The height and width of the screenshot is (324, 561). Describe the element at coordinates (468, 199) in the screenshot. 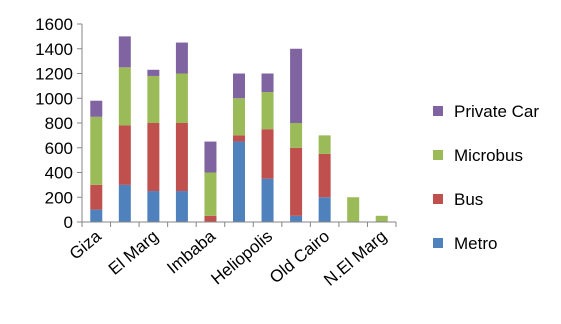

I see `legend-label-bus: Bus` at that location.